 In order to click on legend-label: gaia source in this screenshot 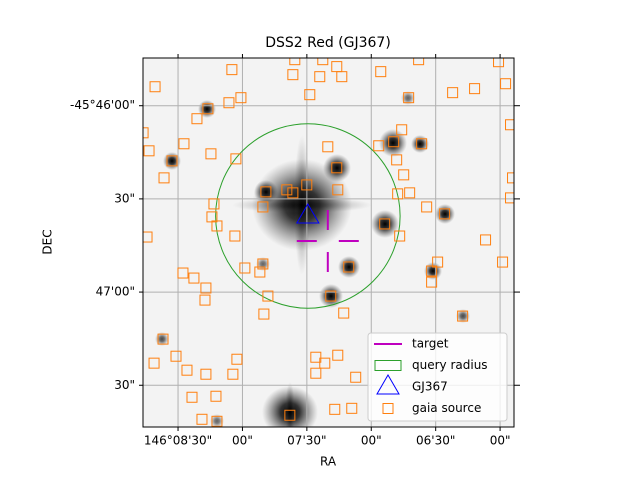, I will do `click(446, 408)`.